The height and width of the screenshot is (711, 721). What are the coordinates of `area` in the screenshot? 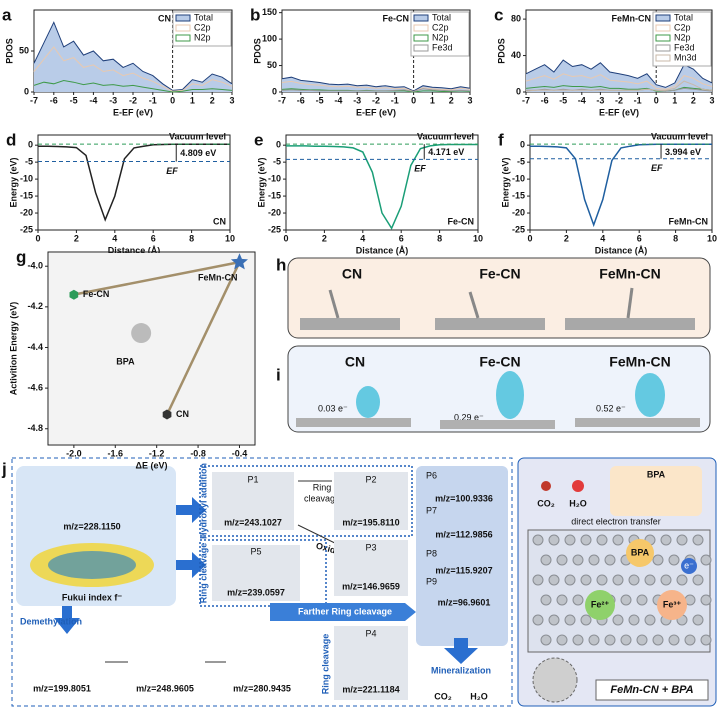 It's located at (619, 76).